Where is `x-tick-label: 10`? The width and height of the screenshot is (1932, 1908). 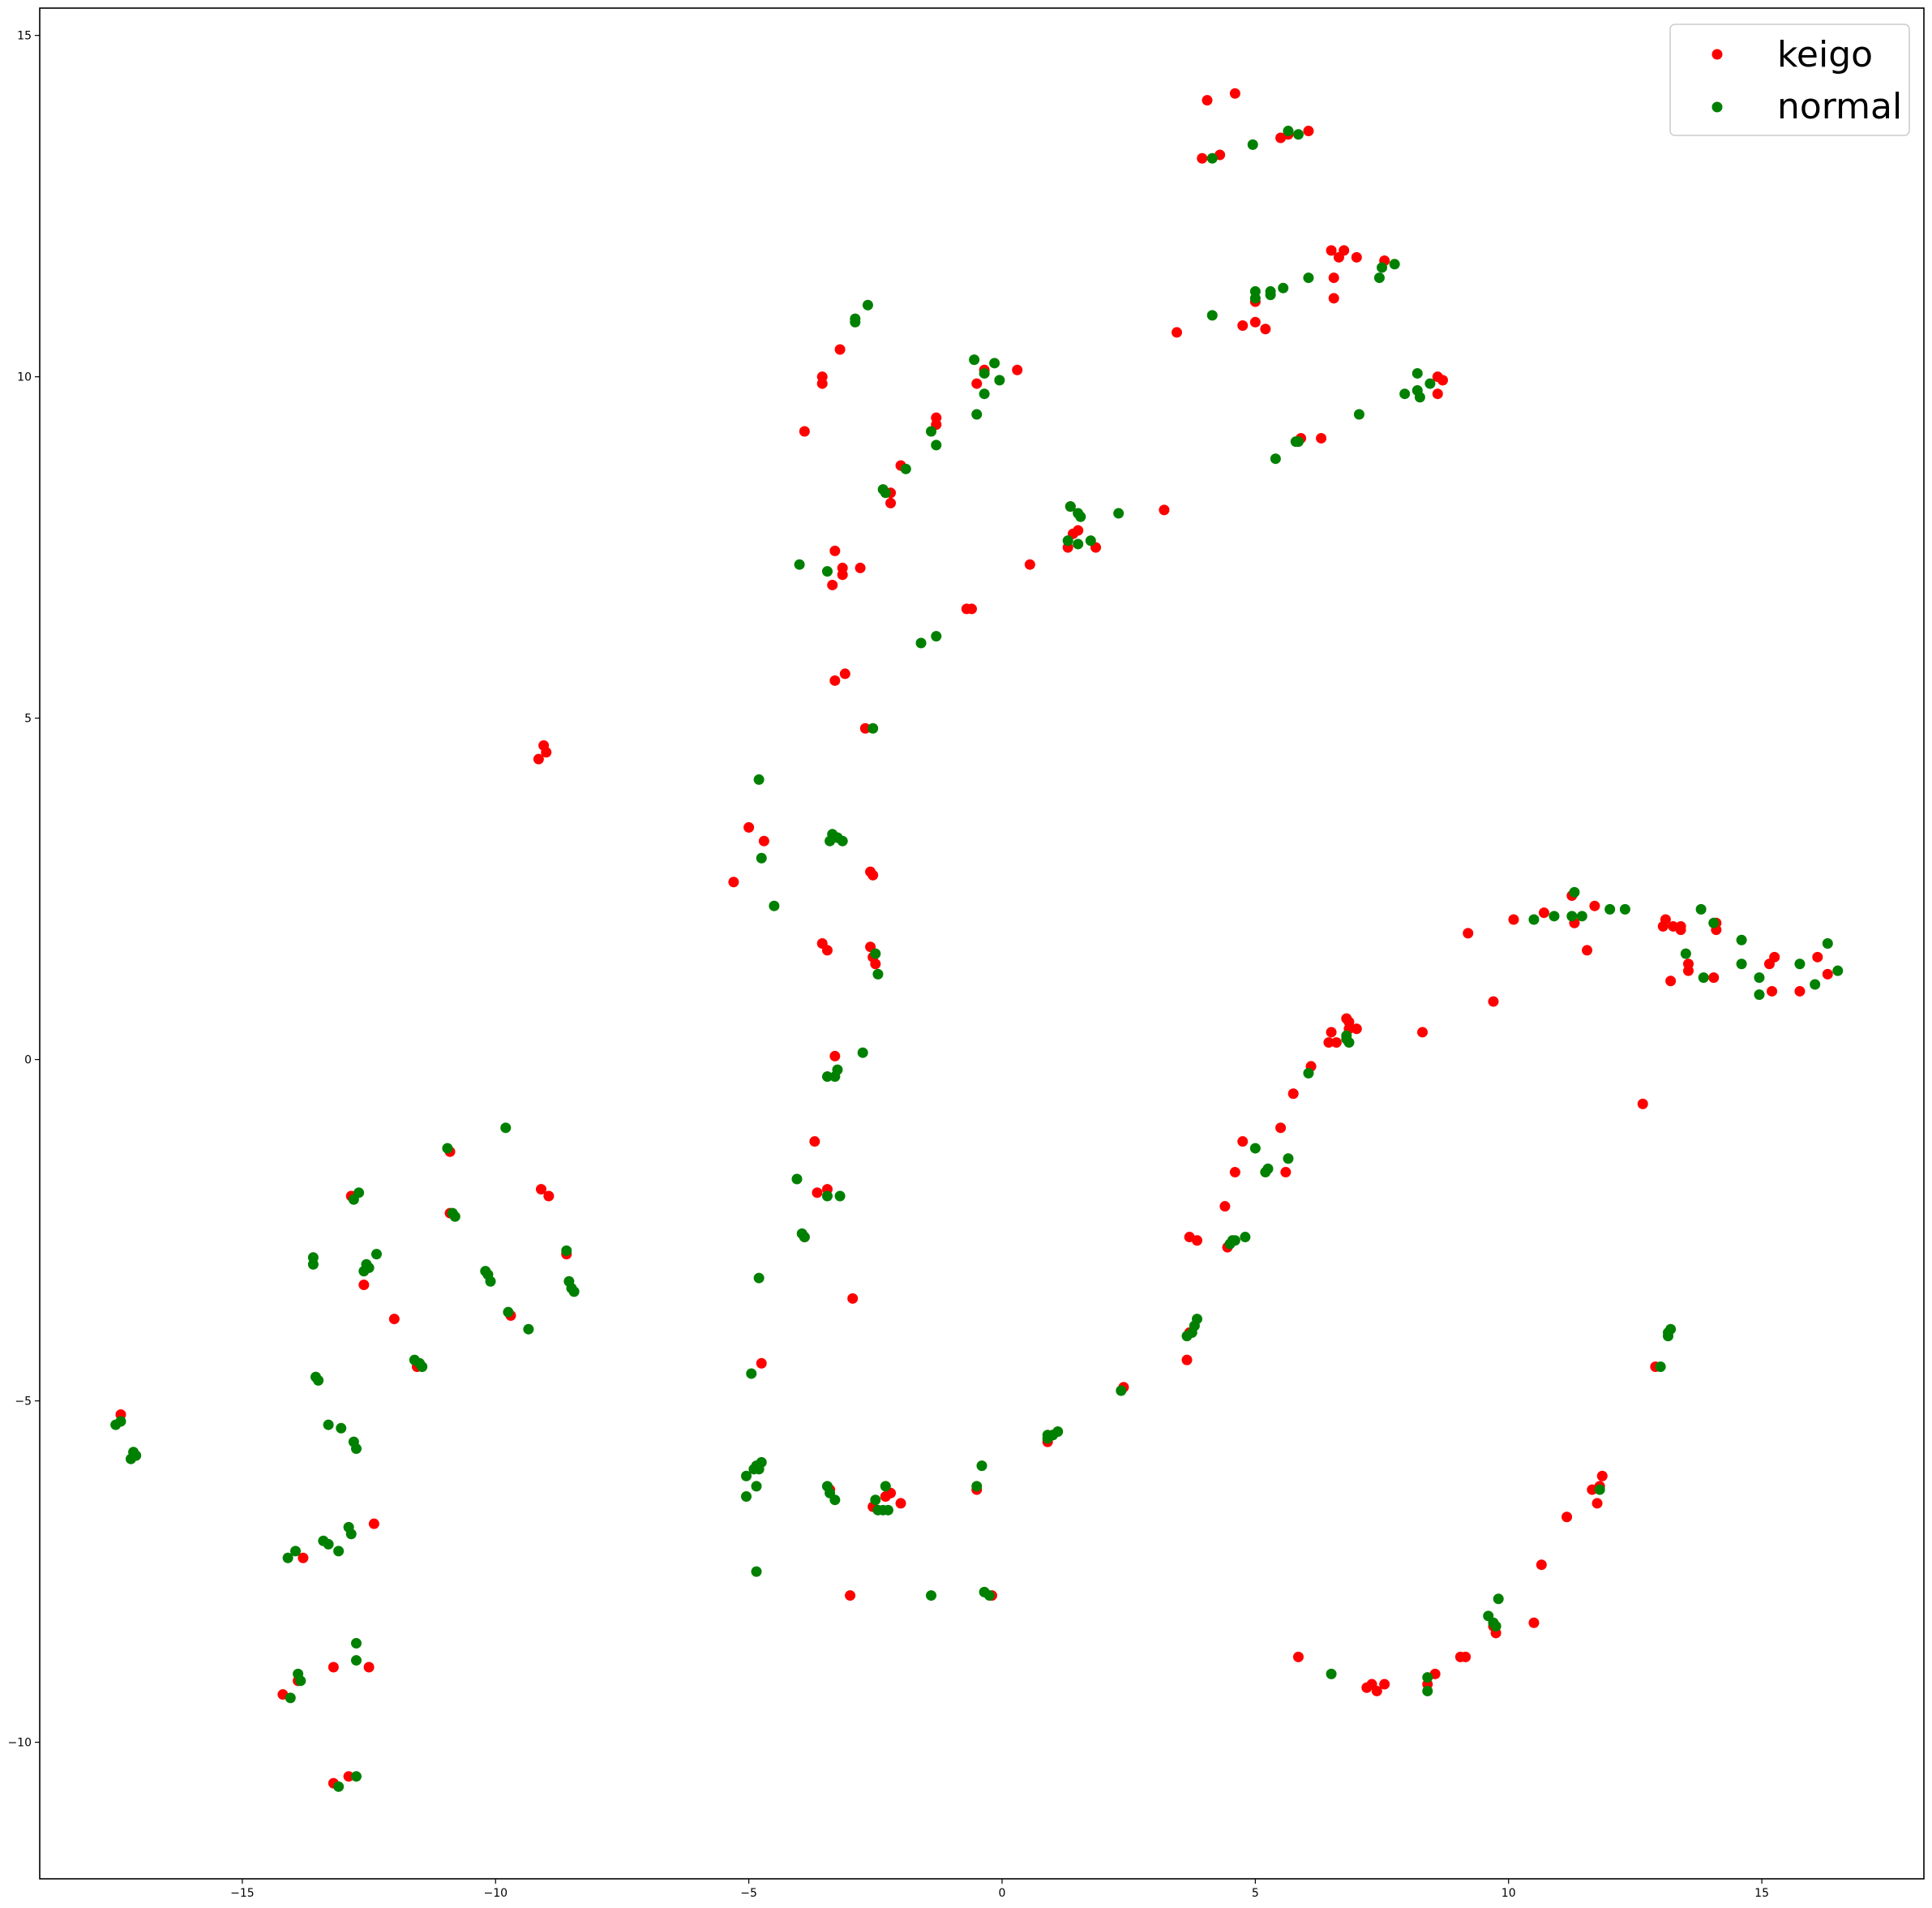 x-tick-label: 10 is located at coordinates (1508, 1893).